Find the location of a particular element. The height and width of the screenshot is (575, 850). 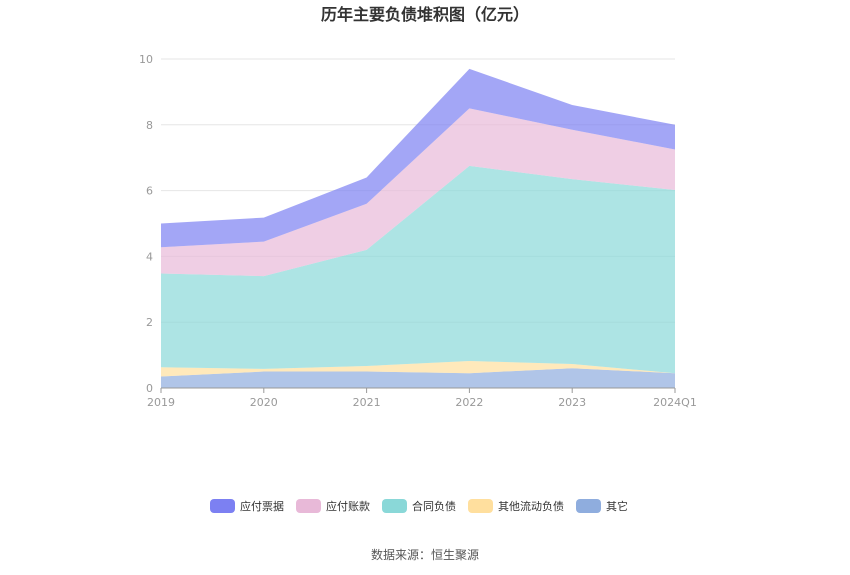

x-tick-label: 2023 is located at coordinates (572, 402).